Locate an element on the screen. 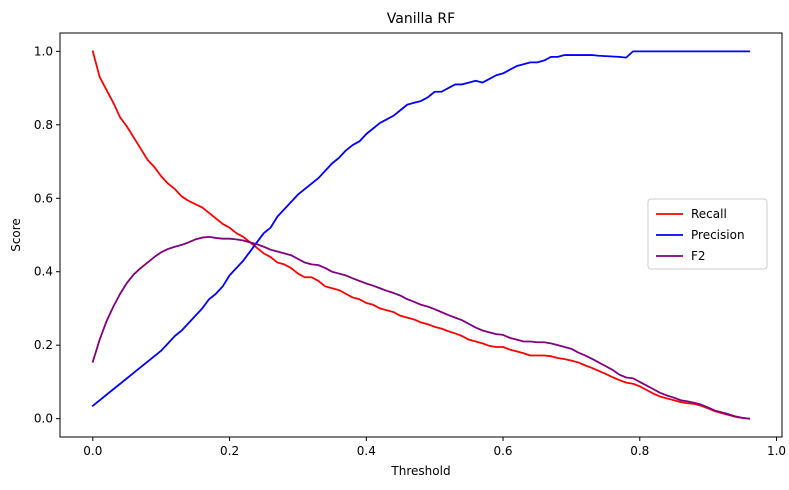  legend: Recall Precision F2 is located at coordinates (707, 234).